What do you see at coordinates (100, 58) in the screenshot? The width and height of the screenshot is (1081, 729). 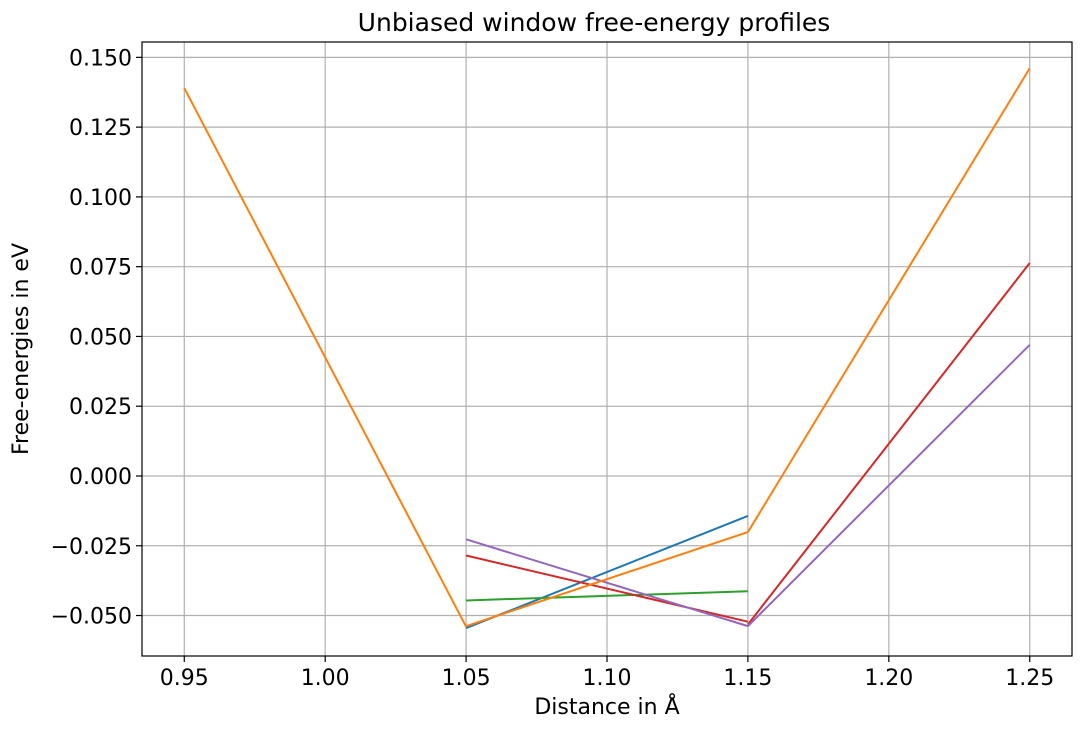 I see `y-tick-label: 0.150` at bounding box center [100, 58].